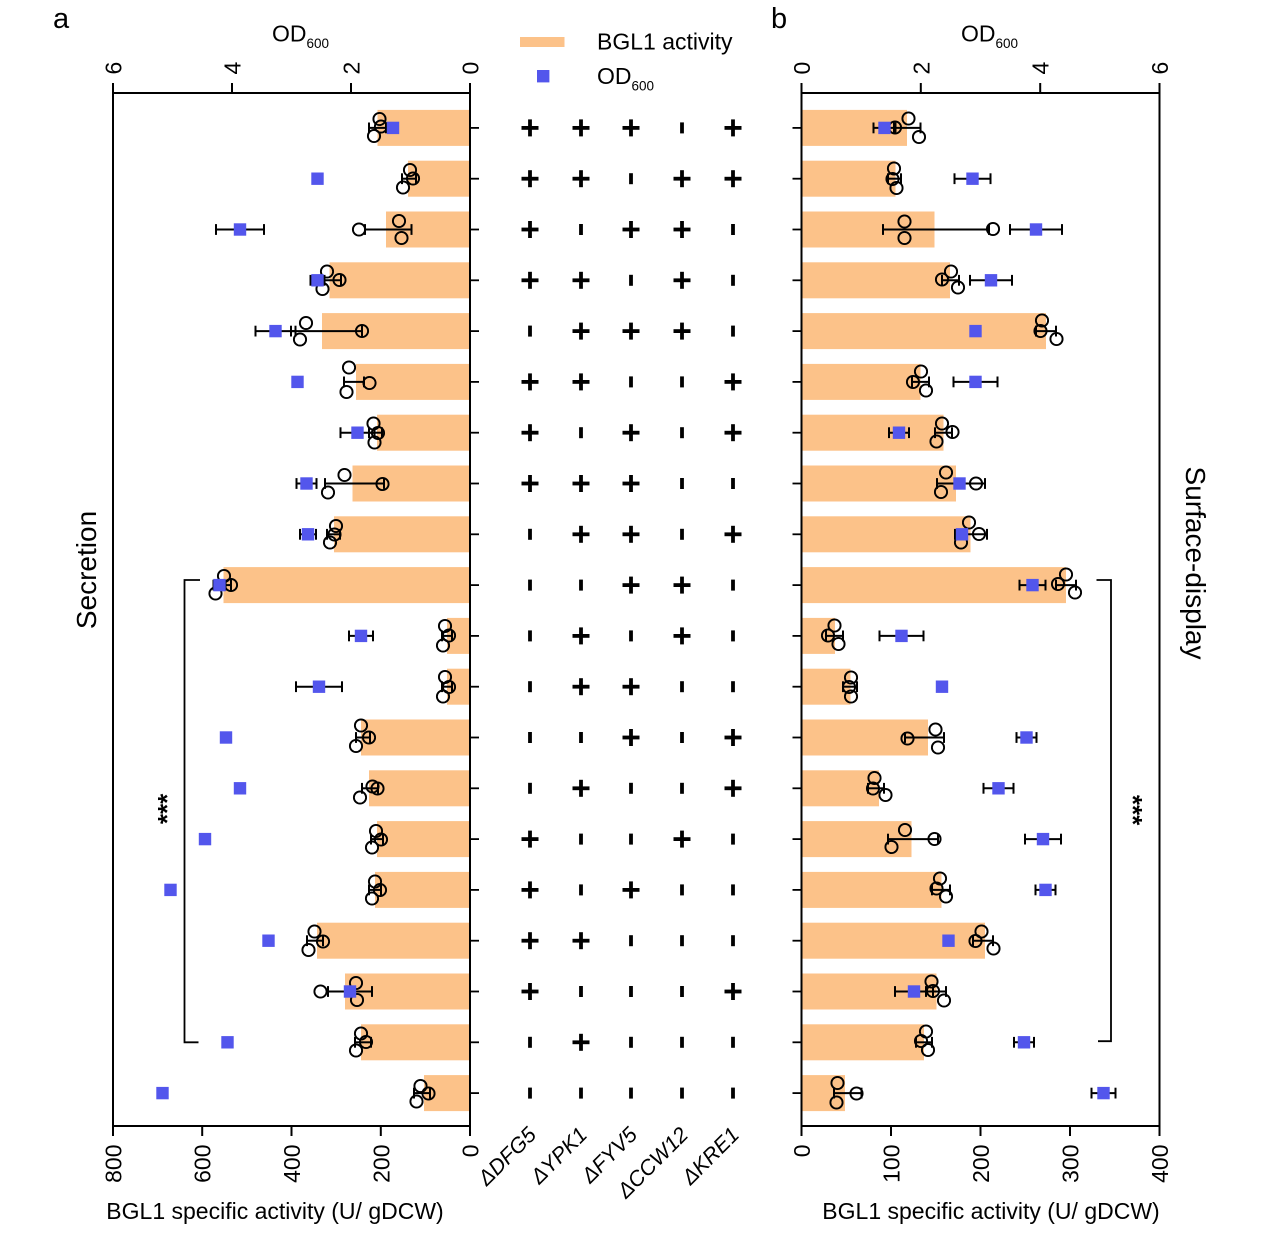 The height and width of the screenshot is (1238, 1270). I want to click on svg-text: Surface-display, so click(1195, 563).